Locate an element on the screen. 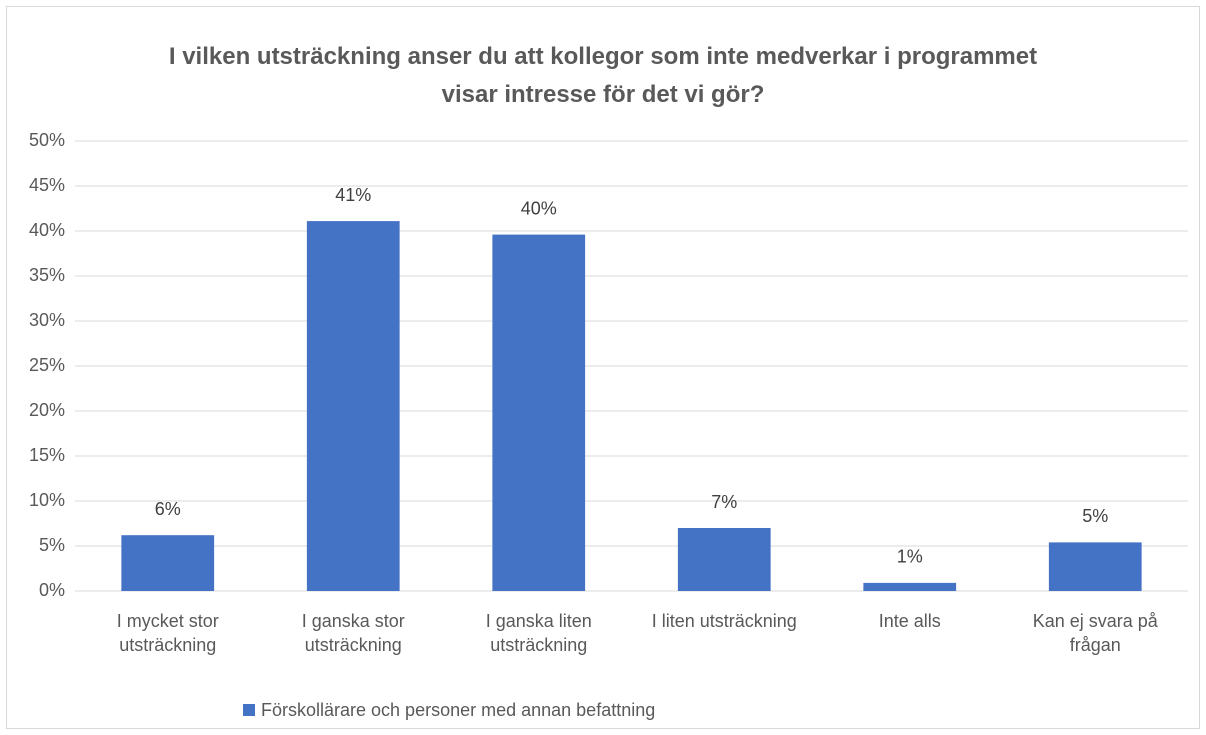 Image resolution: width=1206 pixels, height=735 pixels. y-tick-label: 10% is located at coordinates (47, 500).